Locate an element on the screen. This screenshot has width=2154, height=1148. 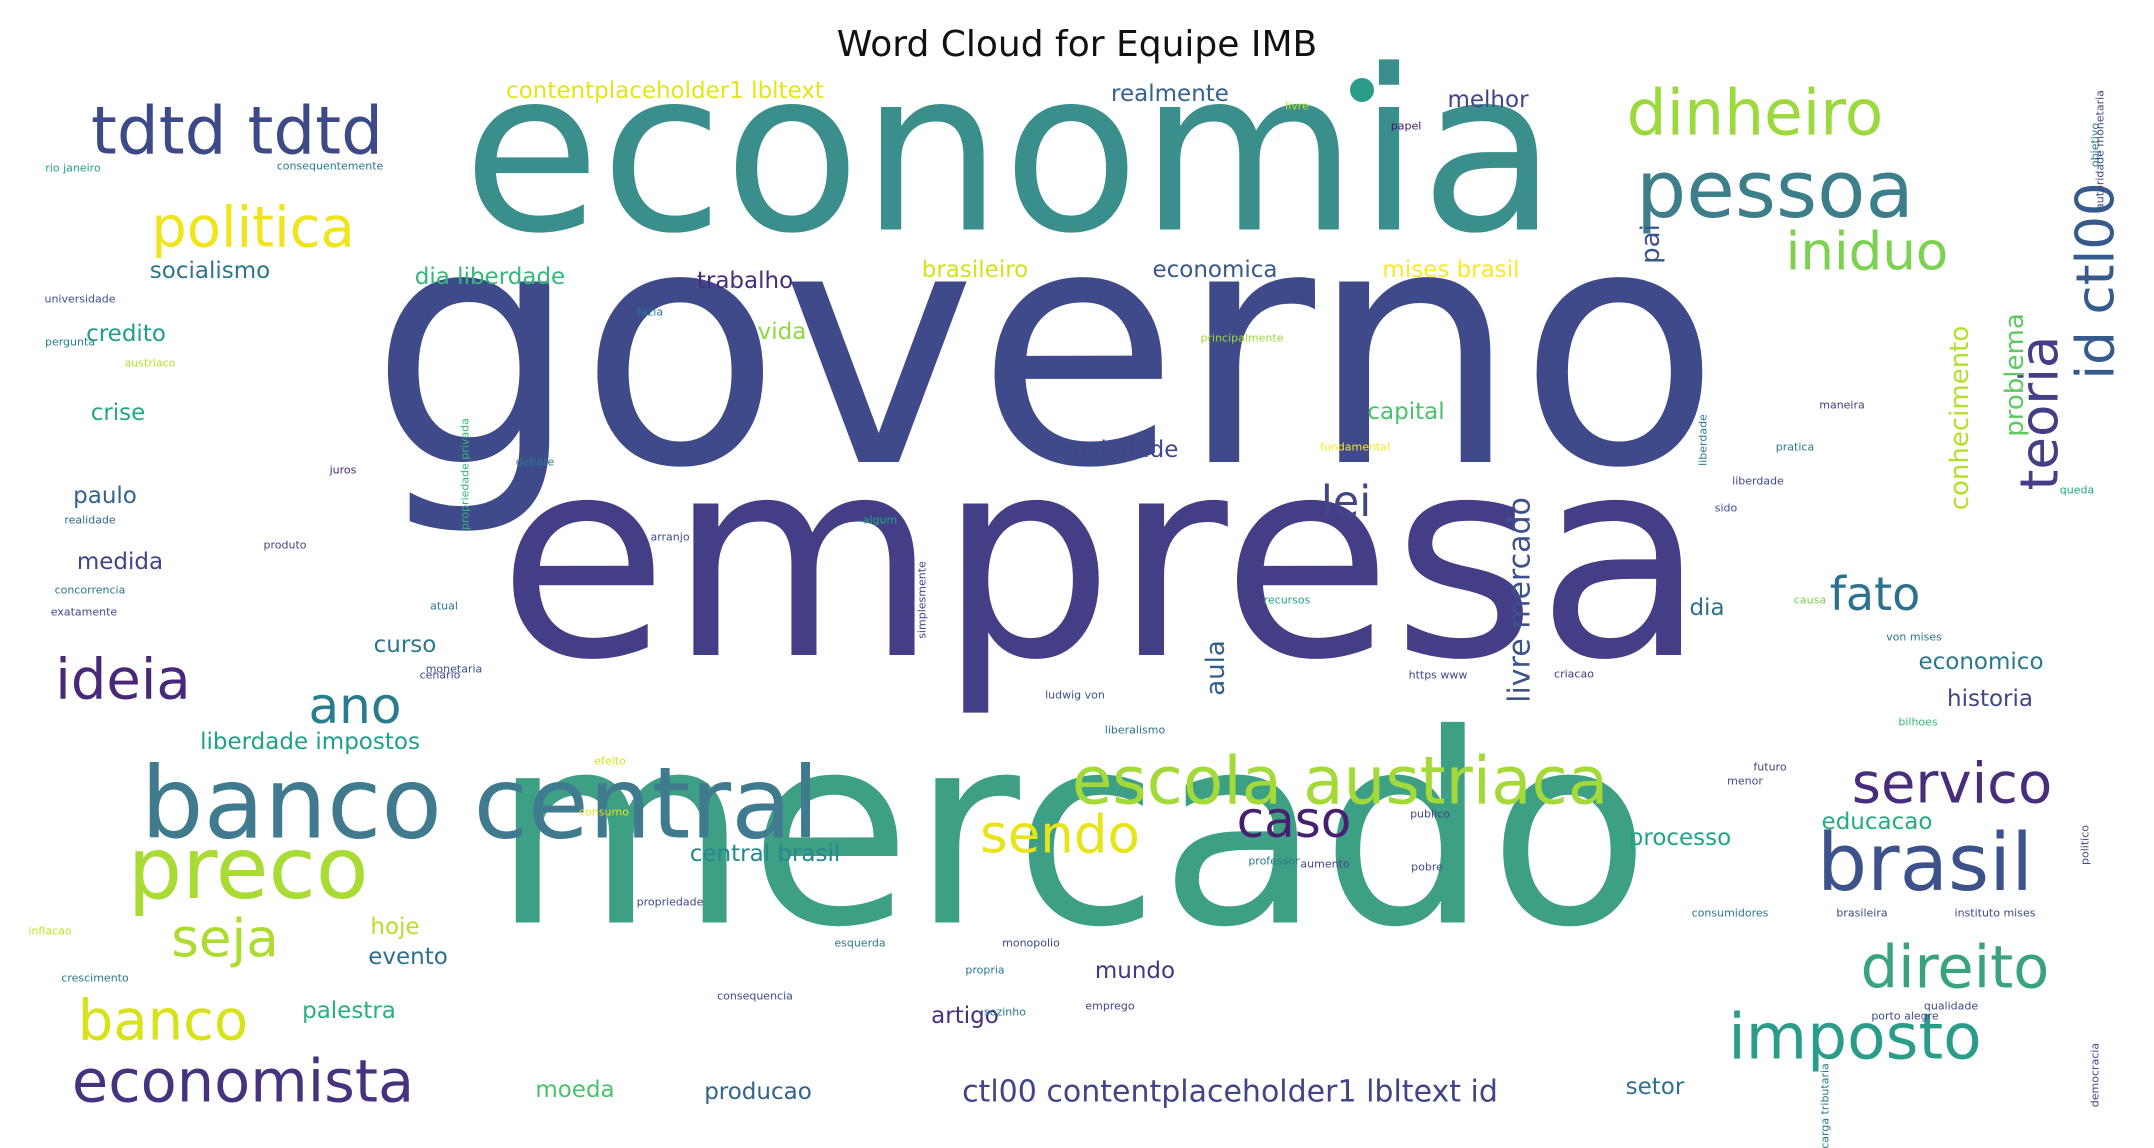
word-pessoa: pessoa is located at coordinates (1775, 190).